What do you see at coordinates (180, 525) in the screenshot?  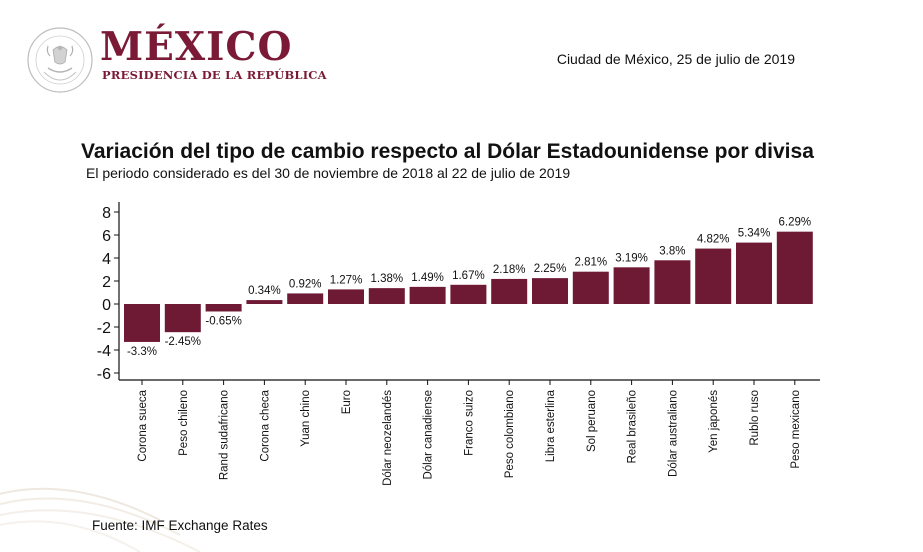 I see `source-note: Fuente: IMF Exchange Rates` at bounding box center [180, 525].